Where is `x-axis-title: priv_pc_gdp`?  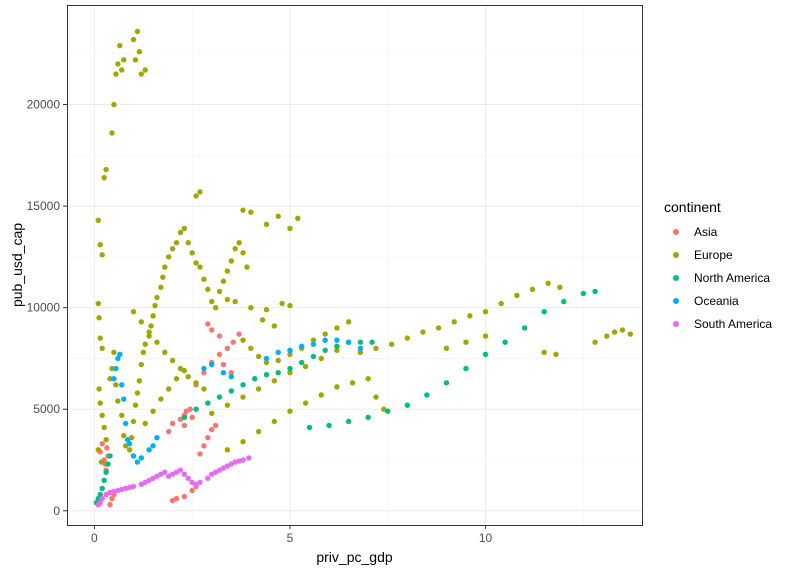 x-axis-title: priv_pc_gdp is located at coordinates (354, 557).